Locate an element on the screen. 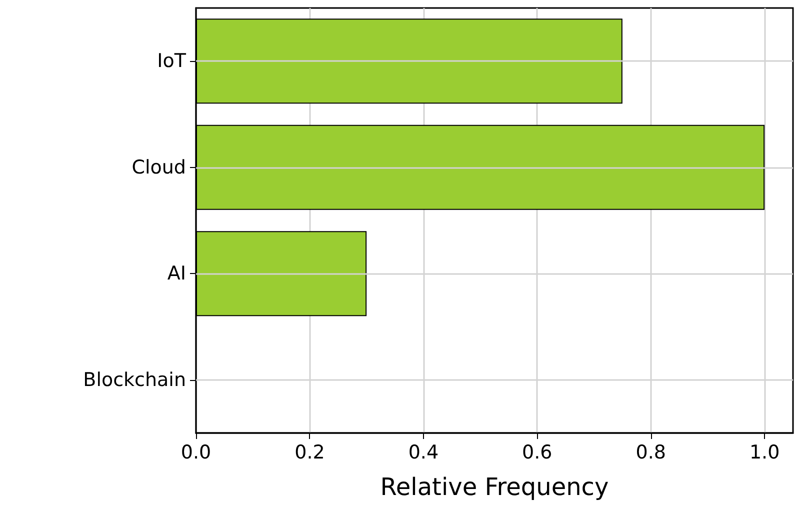 This screenshot has width=805, height=531. y-tick-label: Cloud is located at coordinates (159, 167).